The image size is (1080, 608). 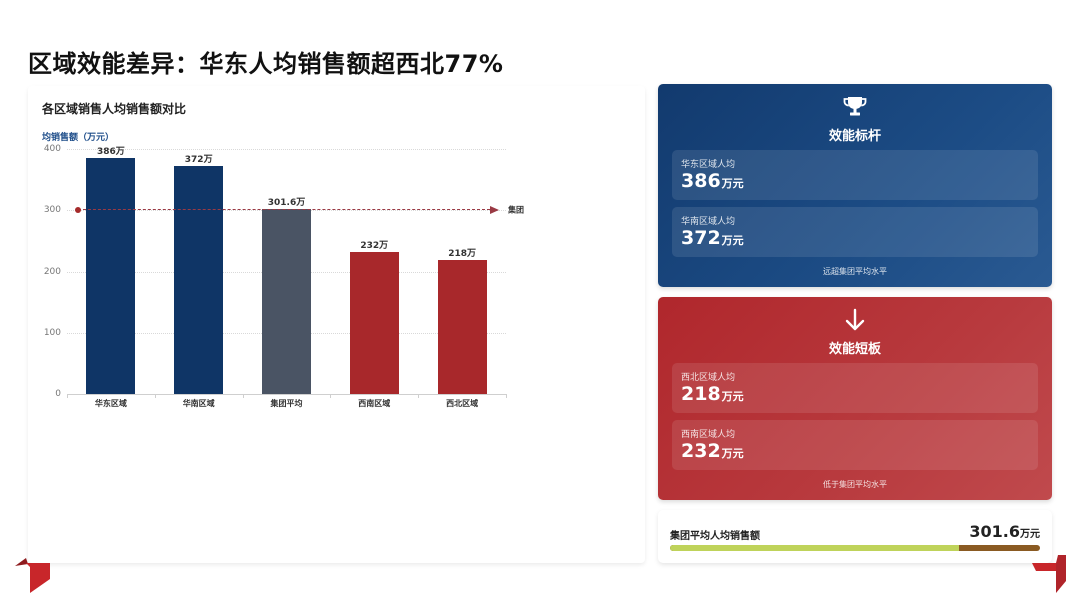 I want to click on y-tick-label: 0, so click(x=58, y=394).